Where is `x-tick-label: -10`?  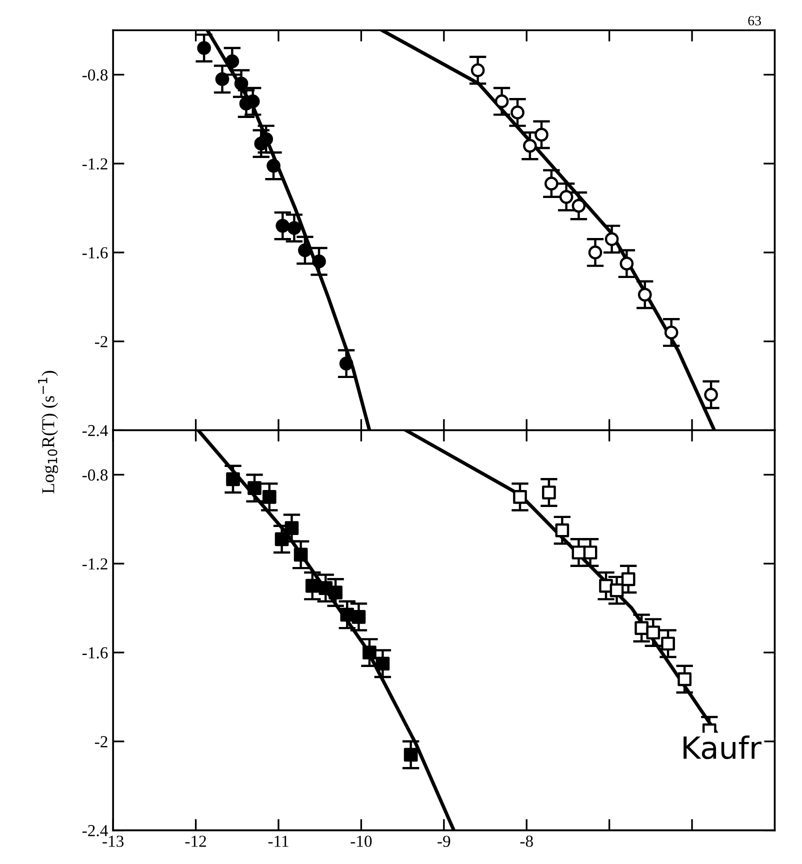 x-tick-label: -10 is located at coordinates (361, 841).